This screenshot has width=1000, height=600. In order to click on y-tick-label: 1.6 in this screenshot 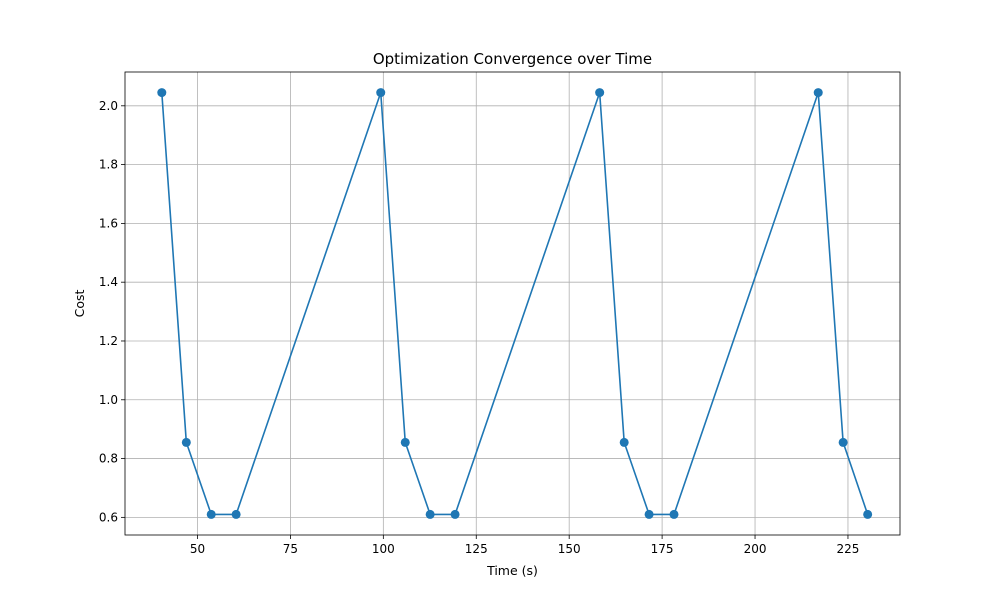, I will do `click(108, 223)`.